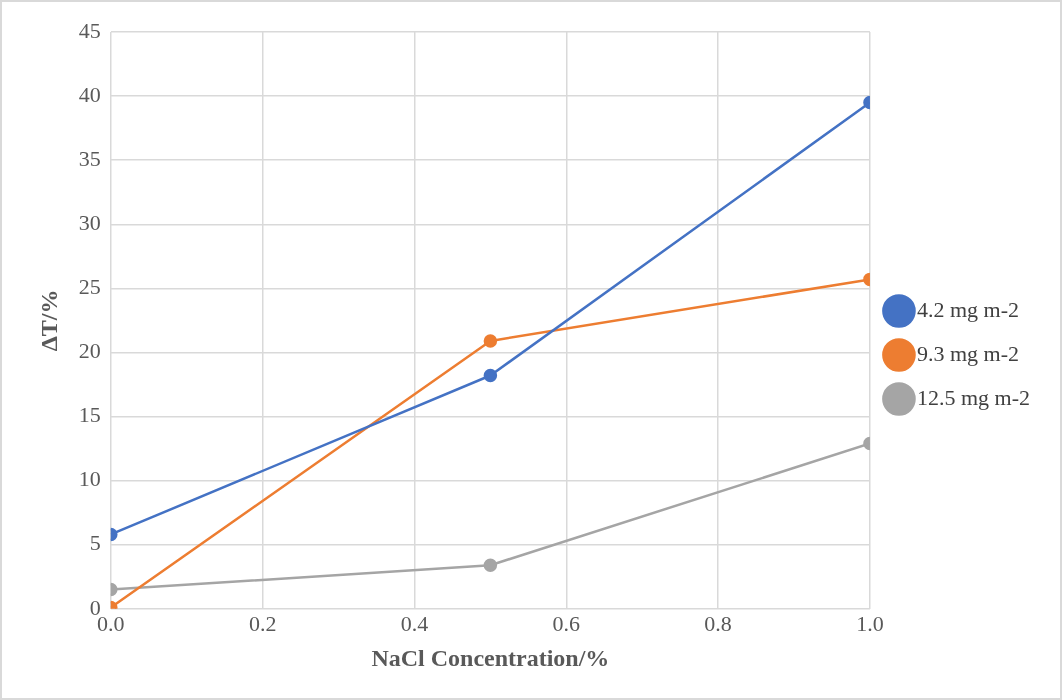 The width and height of the screenshot is (1062, 700). I want to click on y-tick-label: 30, so click(89, 223).